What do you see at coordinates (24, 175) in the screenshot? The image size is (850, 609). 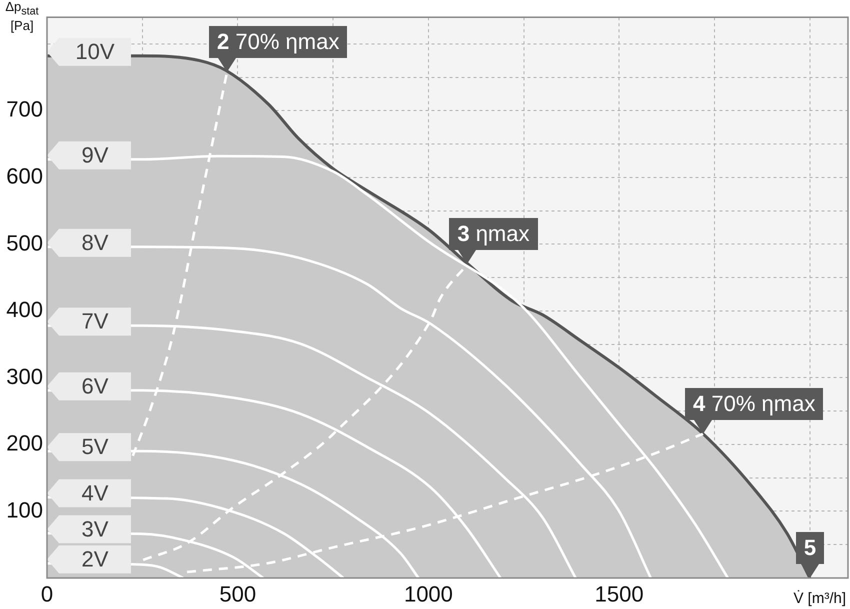 I see `y-tick-label: 600` at bounding box center [24, 175].